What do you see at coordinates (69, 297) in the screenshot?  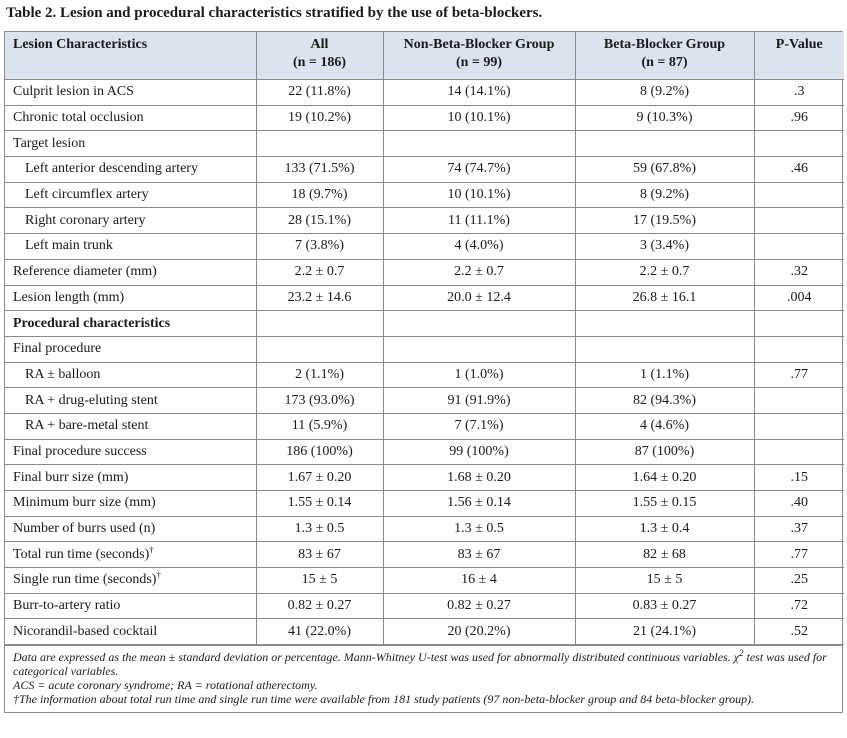 I see `cell-text: Lesion length (mm)` at bounding box center [69, 297].